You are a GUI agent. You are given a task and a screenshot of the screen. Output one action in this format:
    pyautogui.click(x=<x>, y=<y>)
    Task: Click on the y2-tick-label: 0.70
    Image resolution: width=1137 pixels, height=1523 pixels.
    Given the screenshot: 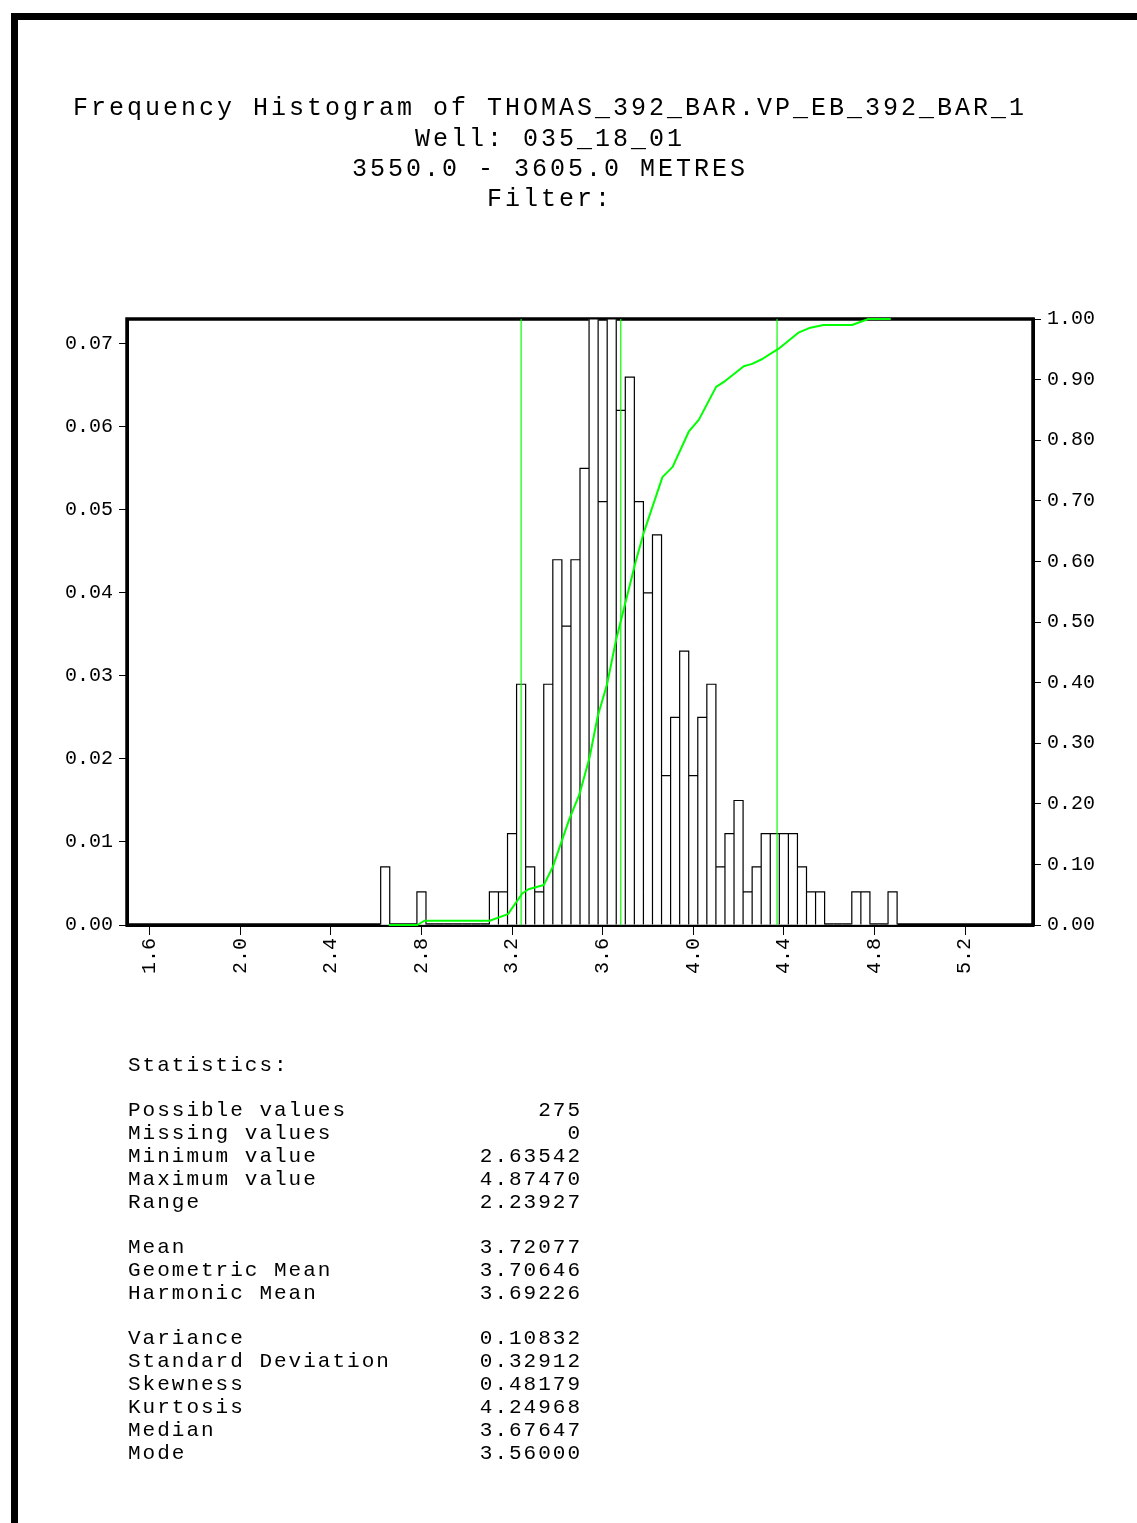 What is the action you would take?
    pyautogui.click(x=1071, y=501)
    